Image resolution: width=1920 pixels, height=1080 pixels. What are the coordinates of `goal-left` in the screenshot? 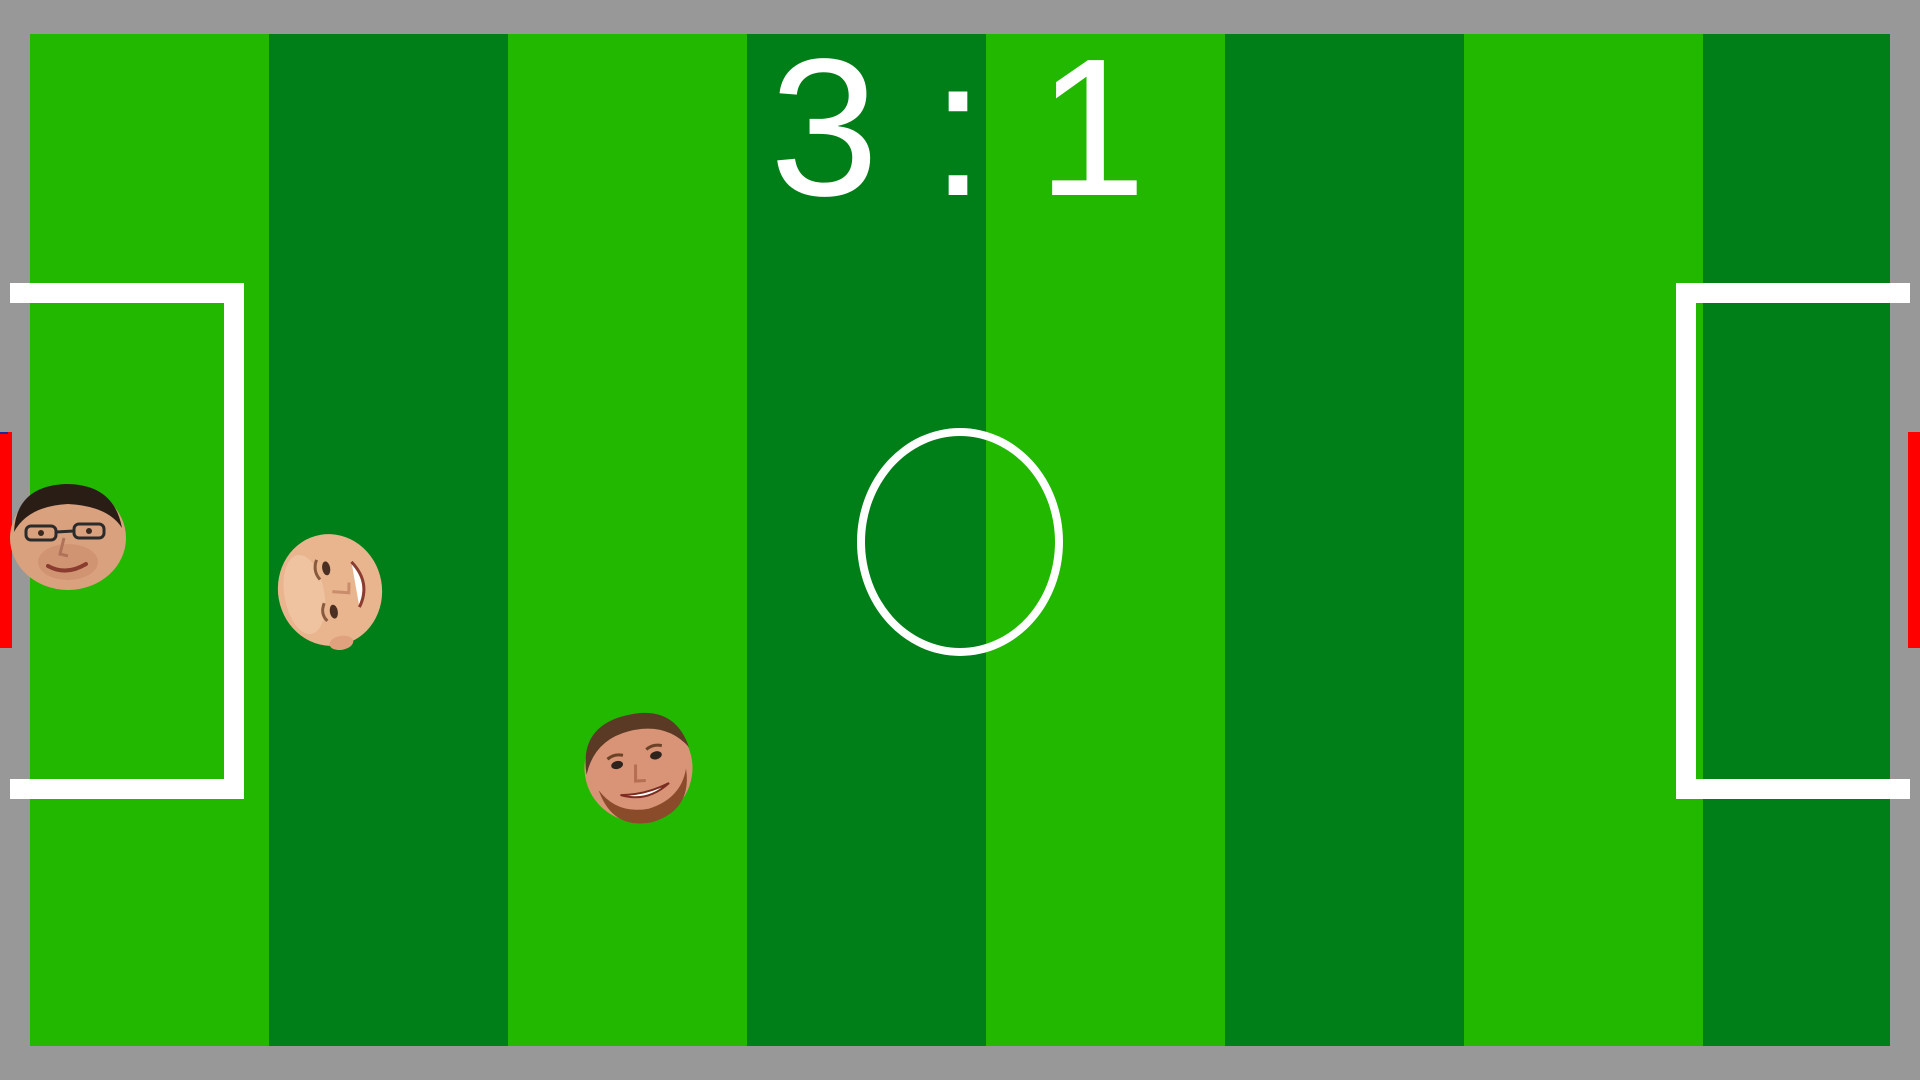 It's located at (6, 540).